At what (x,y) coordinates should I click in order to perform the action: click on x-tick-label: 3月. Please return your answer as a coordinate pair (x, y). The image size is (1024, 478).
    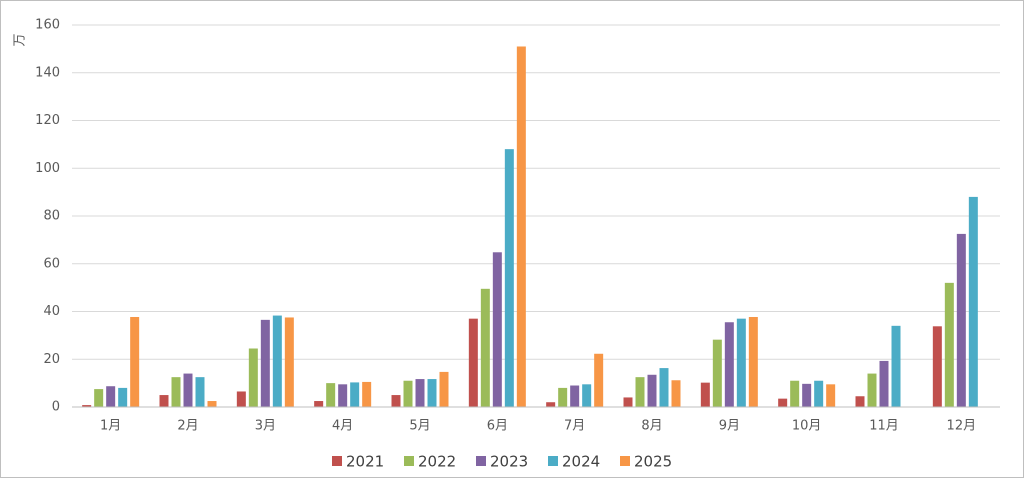
    Looking at the image, I should click on (265, 426).